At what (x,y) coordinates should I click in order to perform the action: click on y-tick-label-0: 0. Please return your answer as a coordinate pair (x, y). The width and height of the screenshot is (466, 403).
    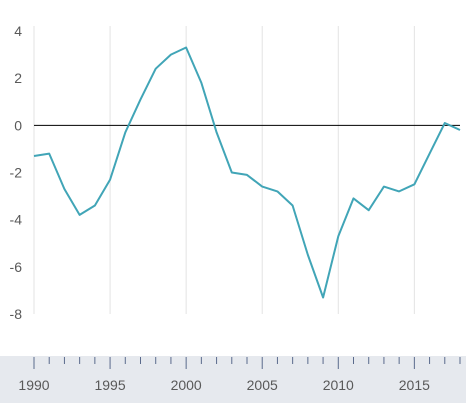
    Looking at the image, I should click on (18, 125).